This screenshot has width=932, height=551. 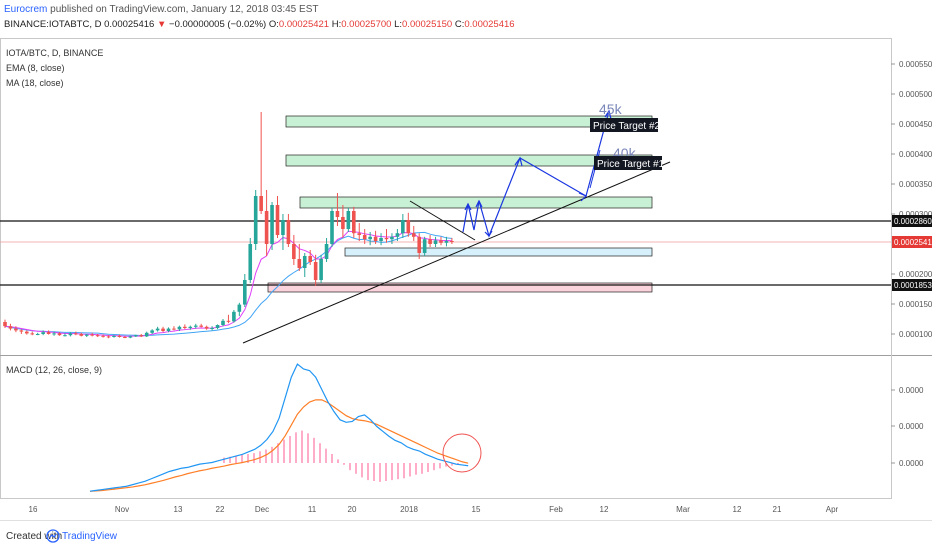 What do you see at coordinates (33, 509) in the screenshot?
I see `time-tick-label: 16` at bounding box center [33, 509].